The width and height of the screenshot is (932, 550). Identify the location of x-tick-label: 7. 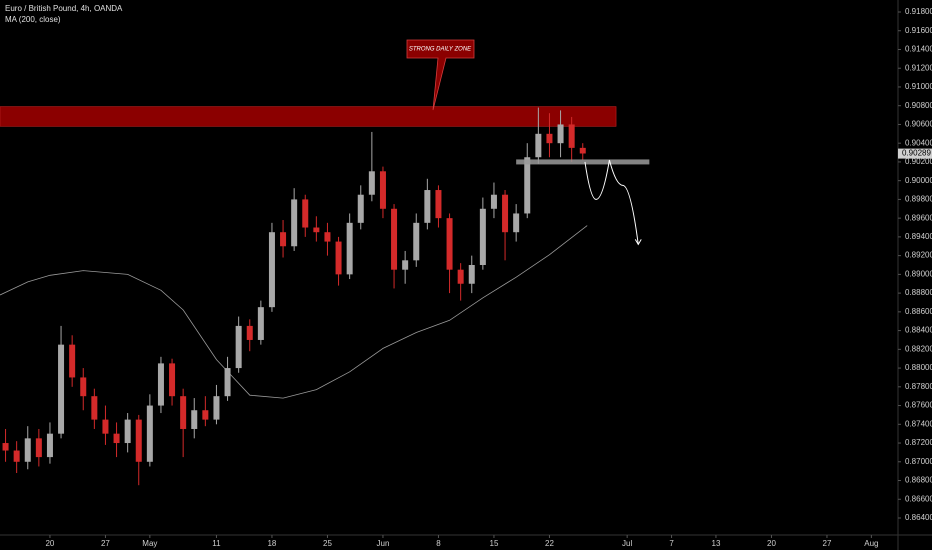
(671, 543).